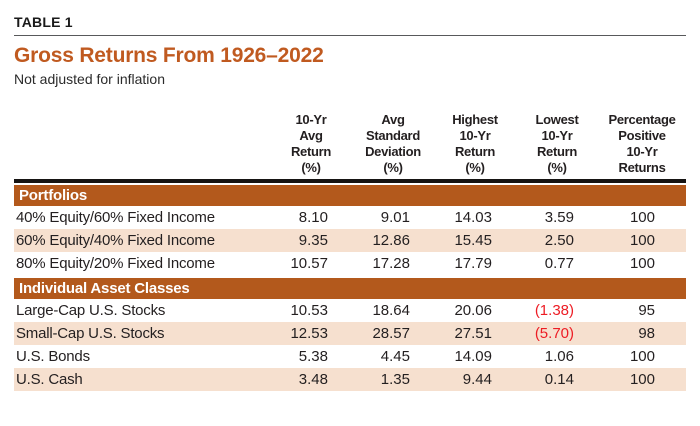  What do you see at coordinates (473, 263) in the screenshot?
I see `cell-highest-return: 17.79` at bounding box center [473, 263].